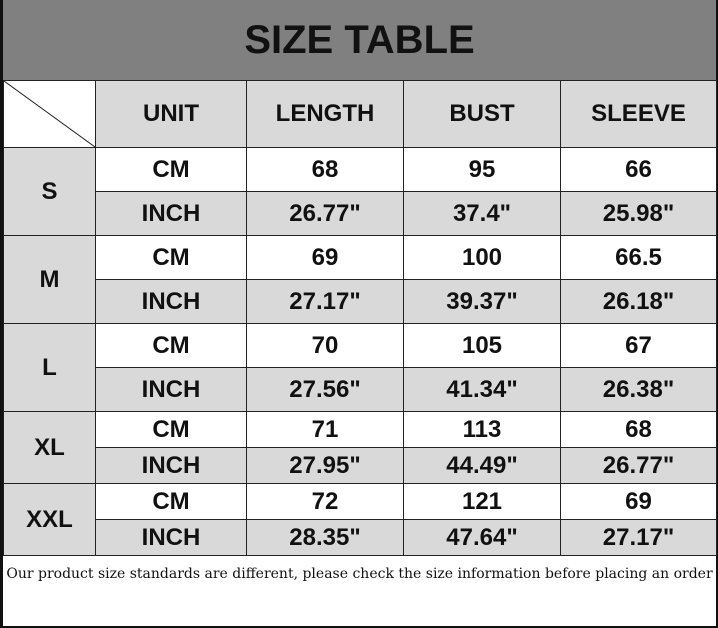 The height and width of the screenshot is (628, 718). Describe the element at coordinates (482, 389) in the screenshot. I see `bust-cell: 41.34"` at that location.